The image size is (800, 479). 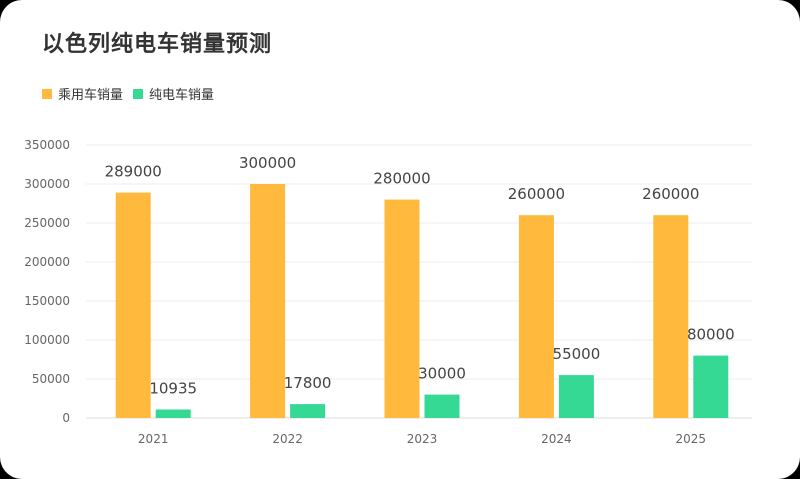 What do you see at coordinates (536, 316) in the screenshot?
I see `bar-passenger-2024` at bounding box center [536, 316].